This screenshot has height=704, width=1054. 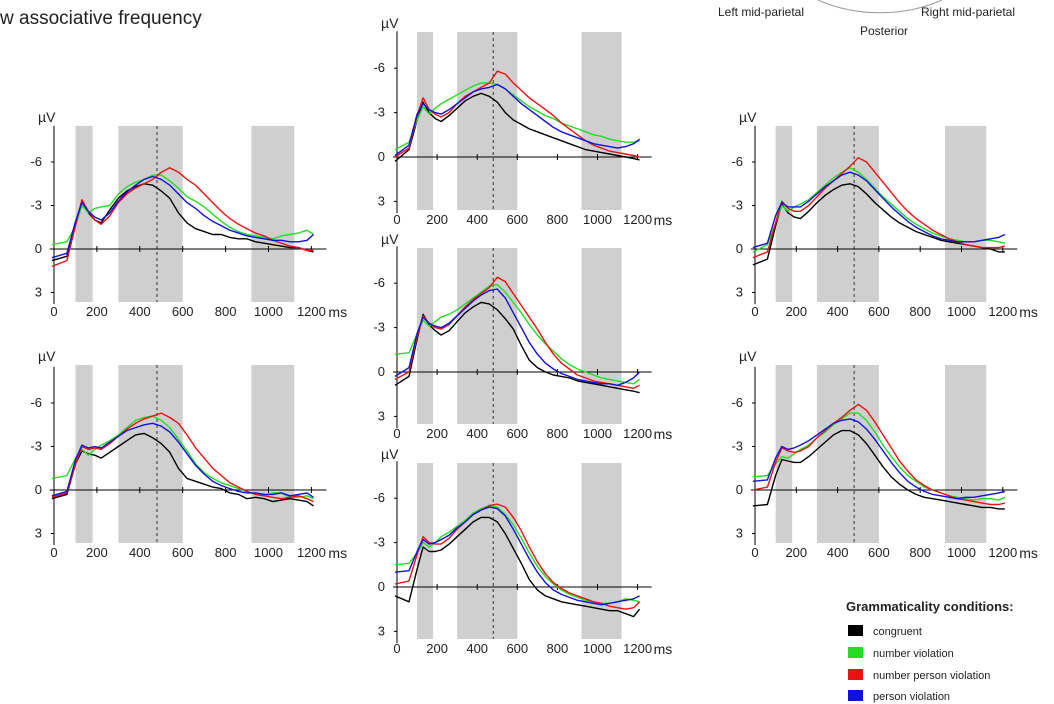 What do you see at coordinates (931, 676) in the screenshot?
I see `legend-label-number-person-violation: number person violation` at bounding box center [931, 676].